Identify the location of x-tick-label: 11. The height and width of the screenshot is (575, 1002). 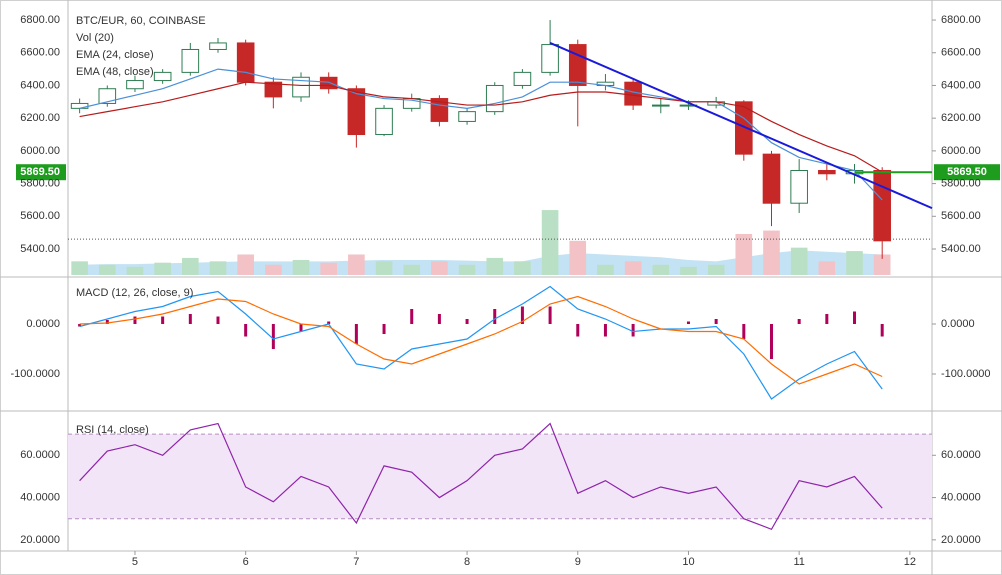
(798, 562).